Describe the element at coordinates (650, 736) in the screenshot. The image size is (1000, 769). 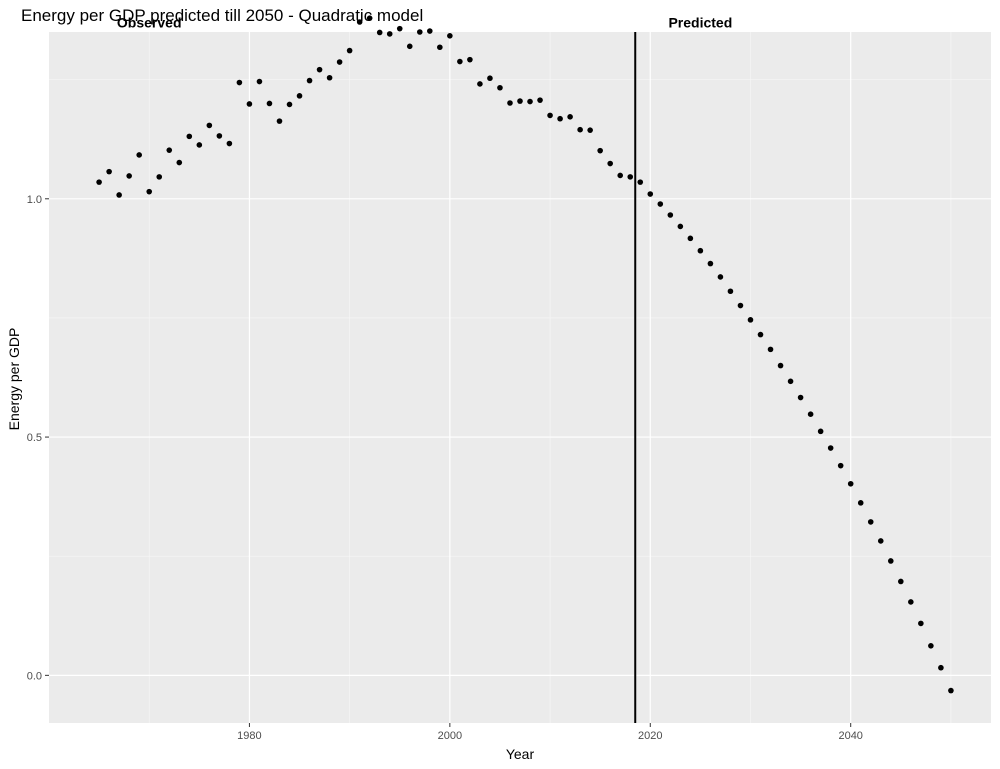
I see `x-tick-label: 2020` at that location.